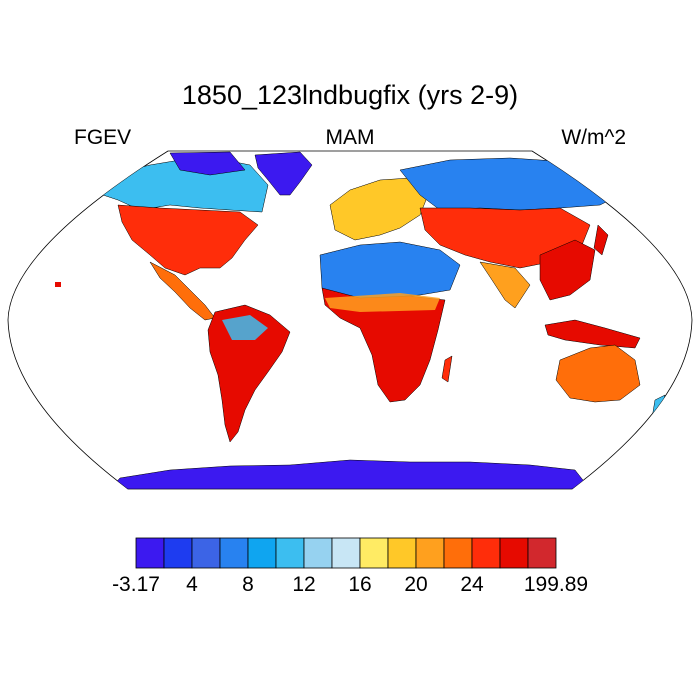 This screenshot has width=700, height=700. What do you see at coordinates (182, 291) in the screenshot?
I see `region-central-america` at bounding box center [182, 291].